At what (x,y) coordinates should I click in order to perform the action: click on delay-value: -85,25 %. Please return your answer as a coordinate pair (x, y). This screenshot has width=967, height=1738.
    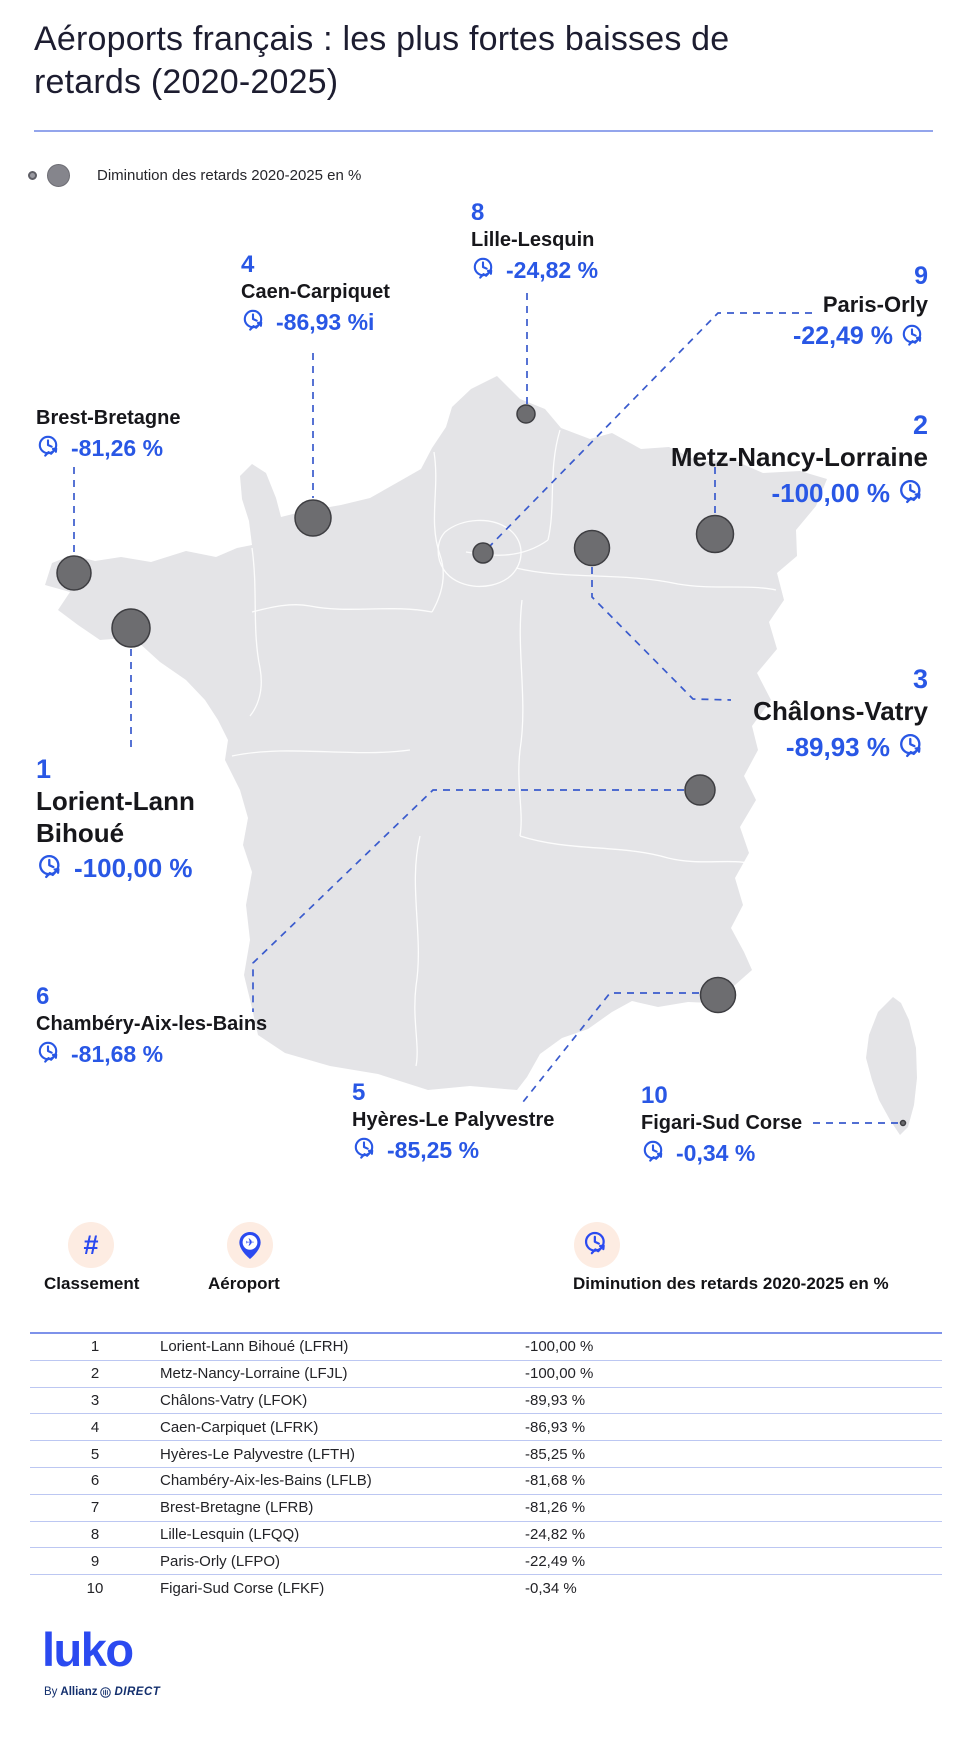
    Looking at the image, I should click on (433, 1149).